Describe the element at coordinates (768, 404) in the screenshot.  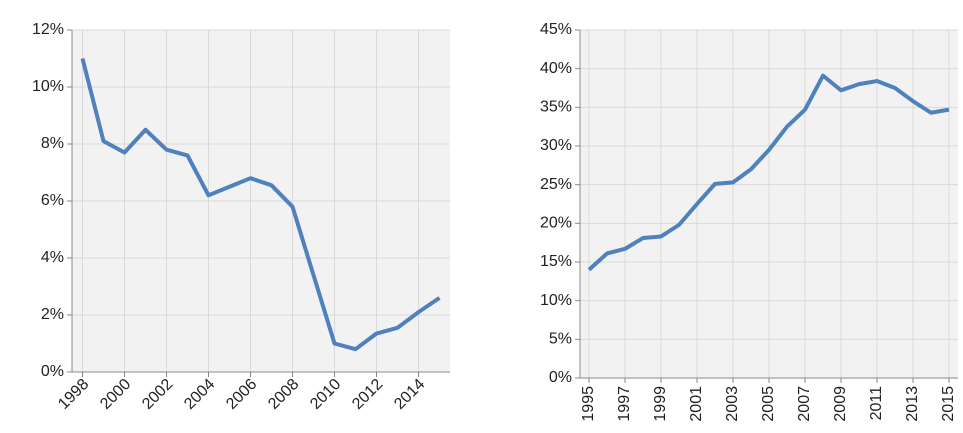
I see `x-tick-label: 2005` at that location.